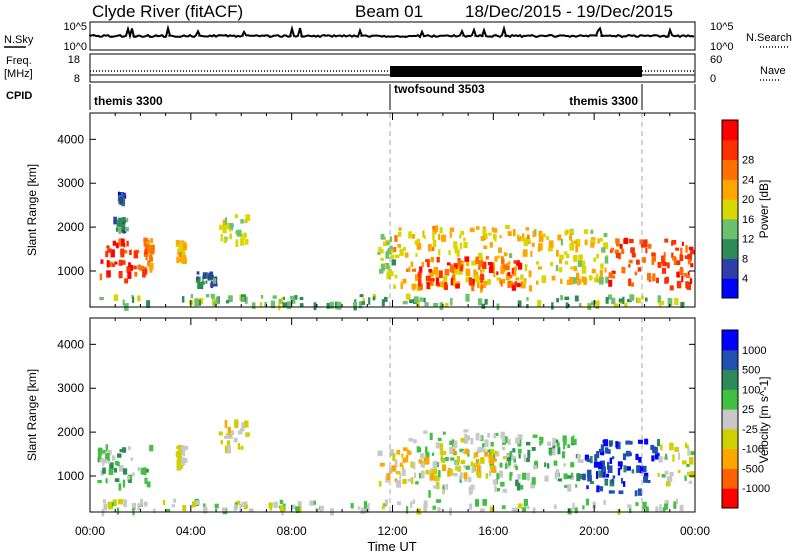 Image resolution: width=800 pixels, height=554 pixels. What do you see at coordinates (753, 450) in the screenshot?
I see `velocity-colorbar-tick: -100` at bounding box center [753, 450].